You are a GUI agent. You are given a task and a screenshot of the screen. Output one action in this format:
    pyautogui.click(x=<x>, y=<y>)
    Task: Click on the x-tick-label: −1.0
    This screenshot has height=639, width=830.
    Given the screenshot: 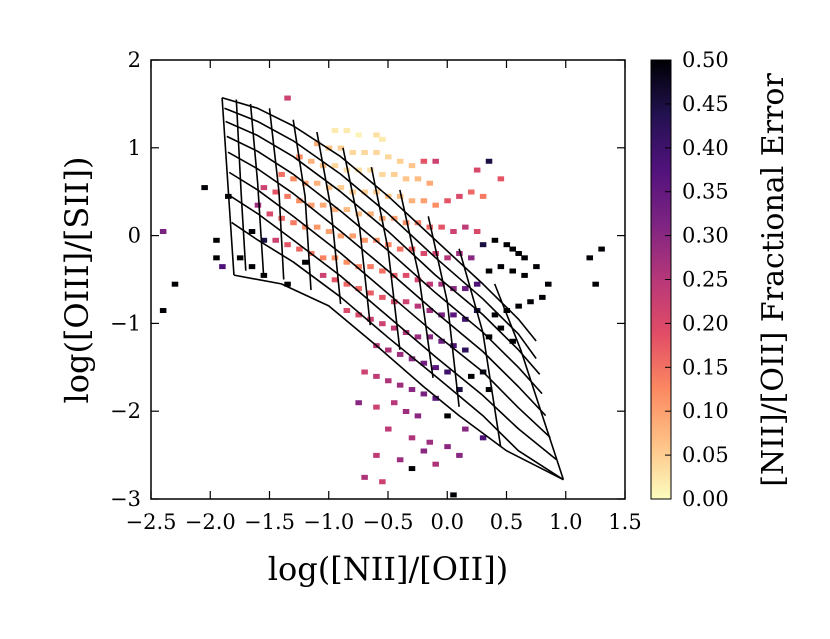 What is the action you would take?
    pyautogui.click(x=328, y=522)
    